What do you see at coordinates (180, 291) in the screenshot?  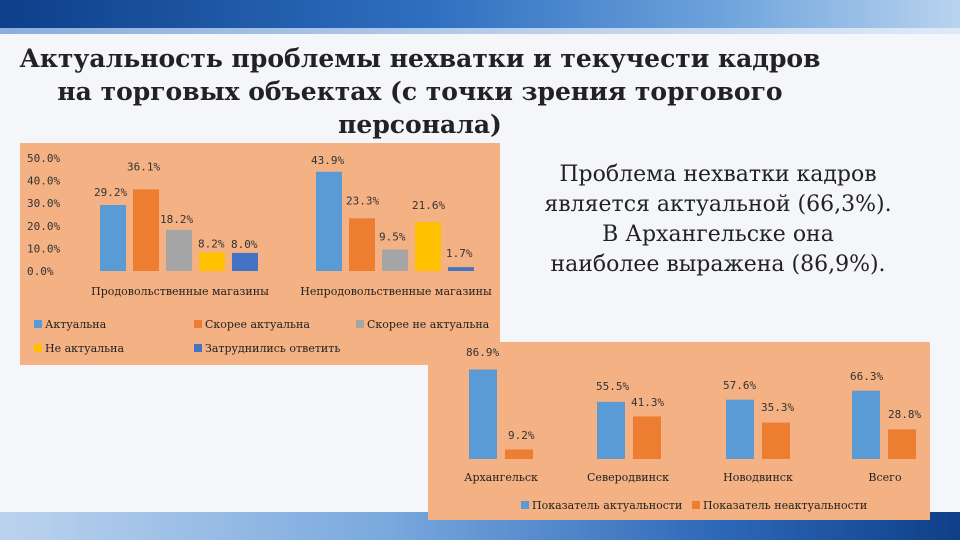 I see `x-category-label: Продовольственные магазины` at bounding box center [180, 291].